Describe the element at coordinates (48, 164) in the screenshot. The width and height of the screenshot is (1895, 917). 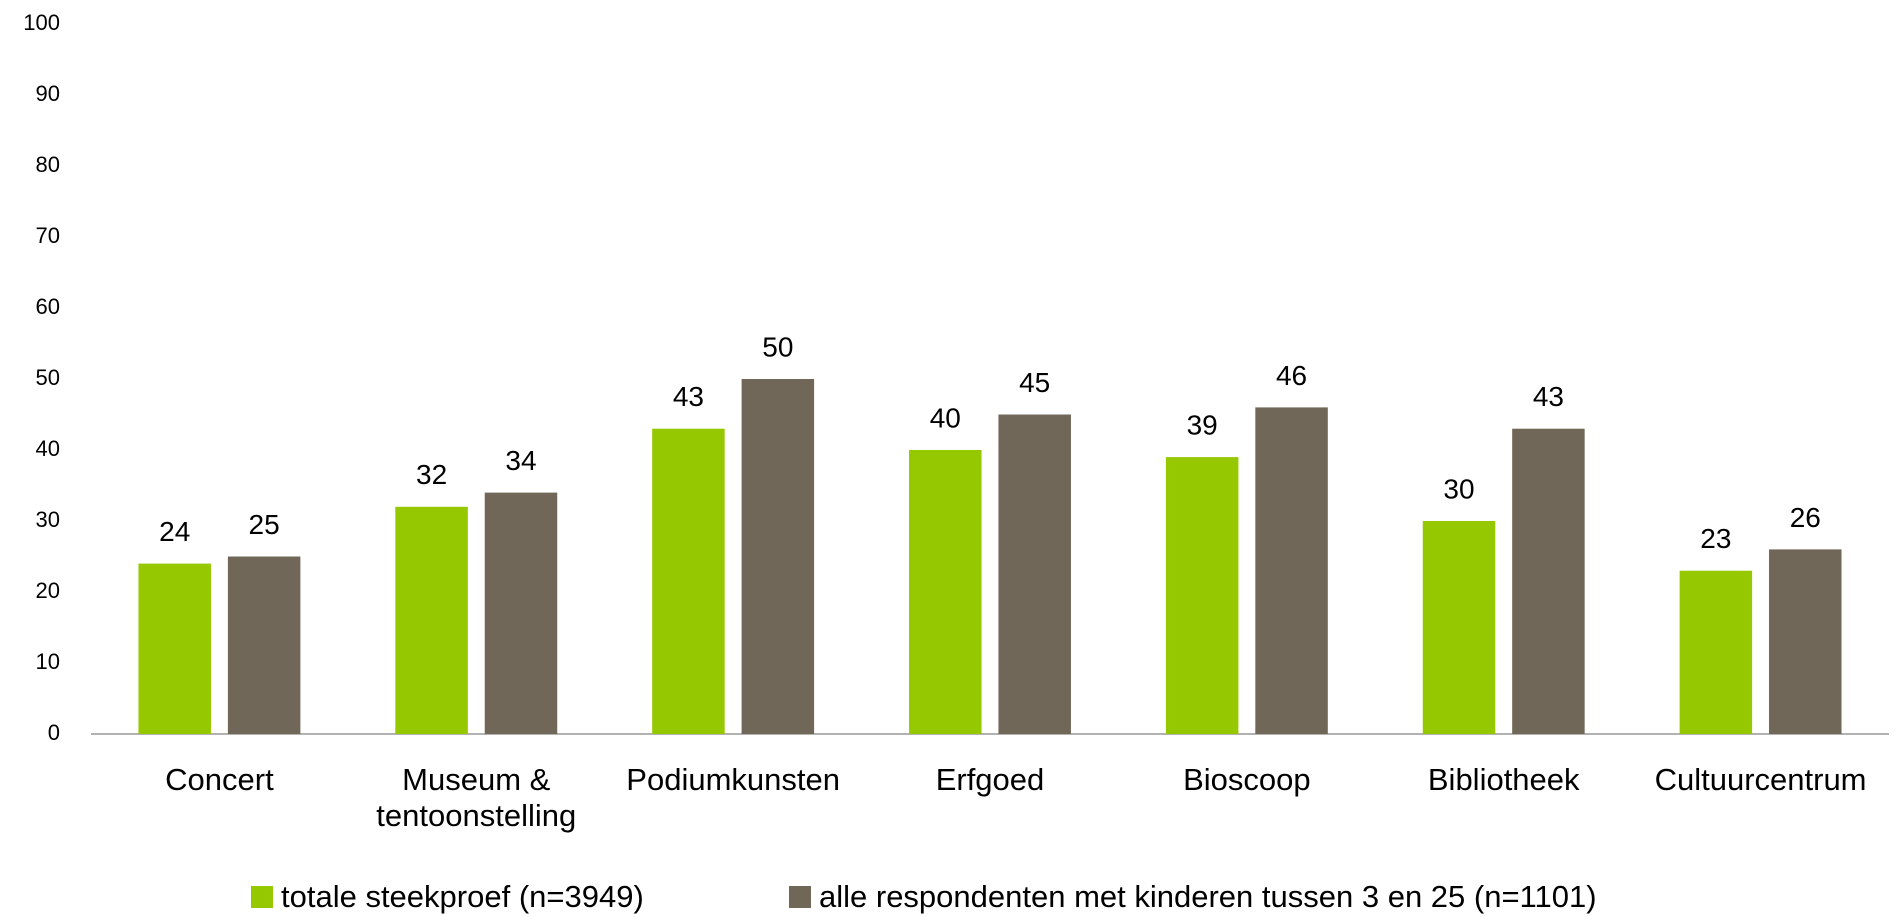
I see `y-tick-label: 80` at that location.